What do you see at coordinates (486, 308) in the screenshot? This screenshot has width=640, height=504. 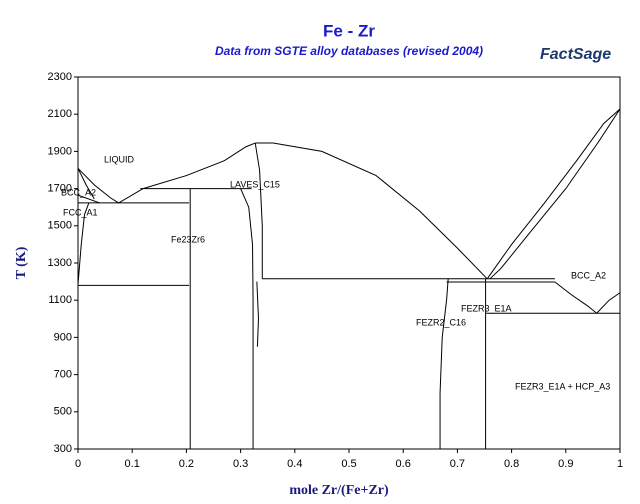 I see `phase-label: FEZR3_E1A` at bounding box center [486, 308].